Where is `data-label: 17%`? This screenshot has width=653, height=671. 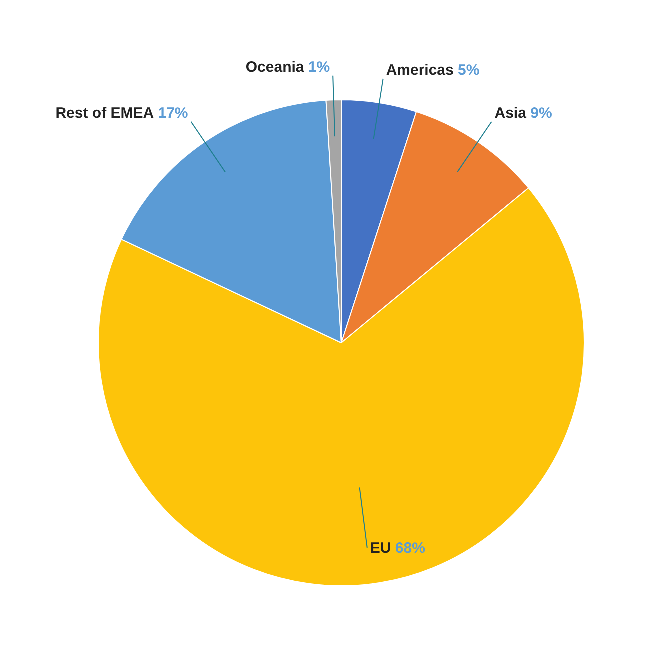 data-label: 17% is located at coordinates (173, 113).